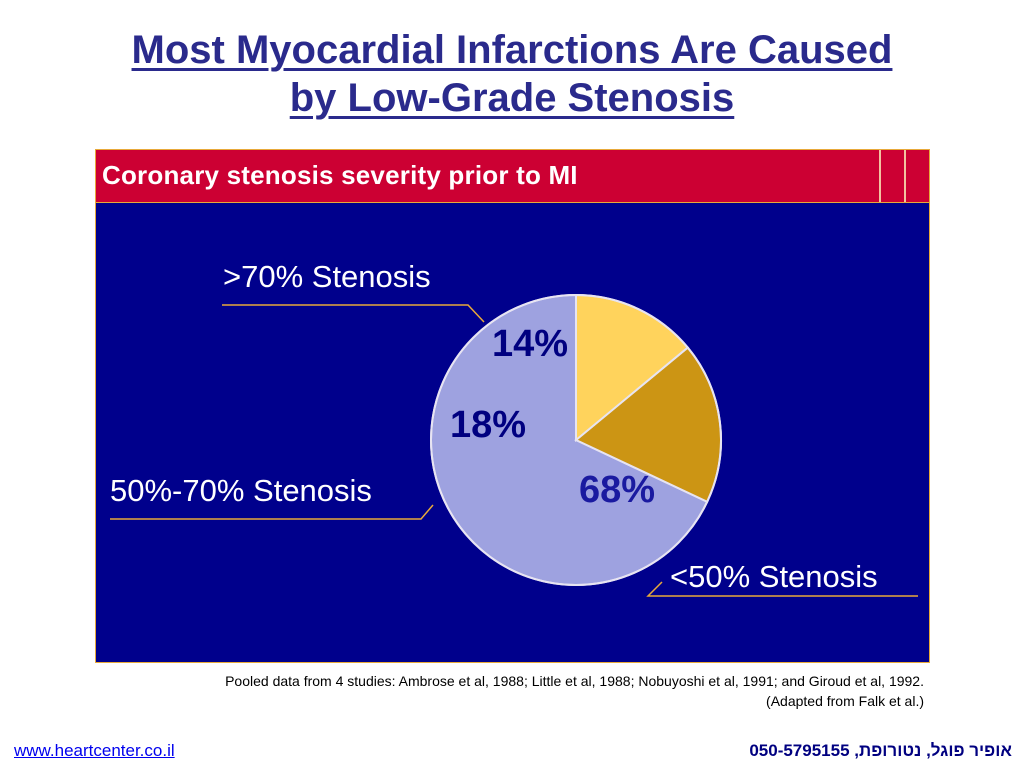  I want to click on chart-banner: Coronary stenosis severity prior to MI, so click(512, 176).